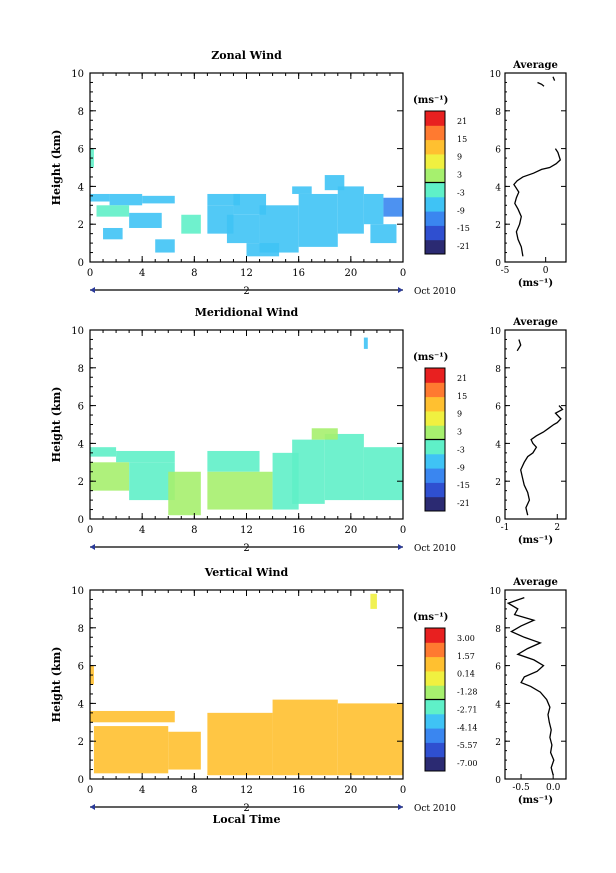 The height and width of the screenshot is (873, 616). Describe the element at coordinates (467, 763) in the screenshot. I see `colorbar-tick-label: -7.00` at that location.